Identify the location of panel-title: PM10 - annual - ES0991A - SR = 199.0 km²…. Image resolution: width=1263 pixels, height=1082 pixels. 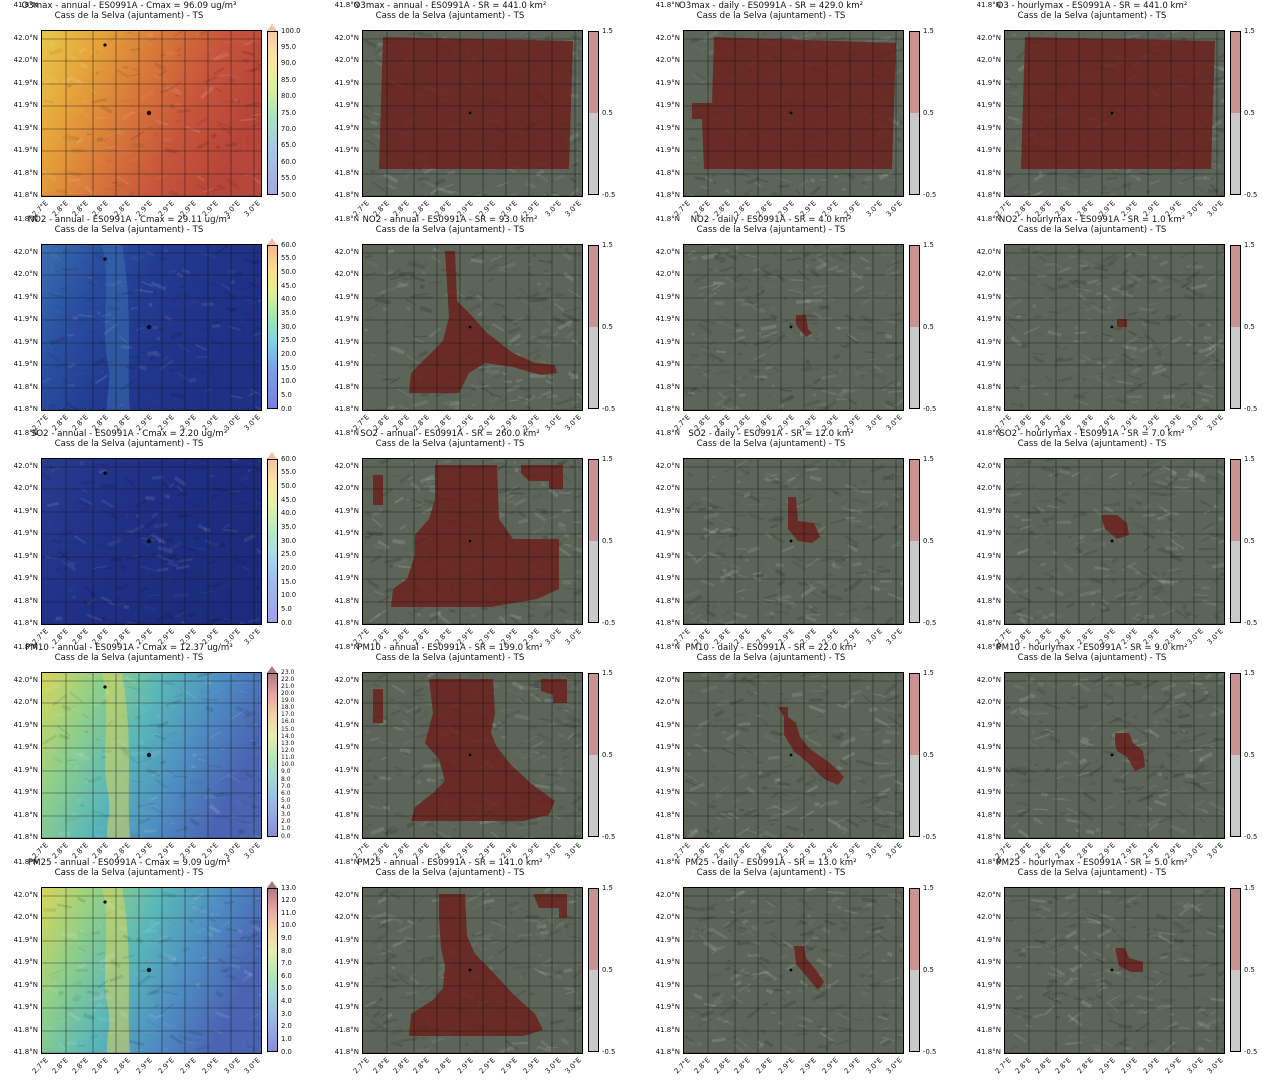
(450, 653).